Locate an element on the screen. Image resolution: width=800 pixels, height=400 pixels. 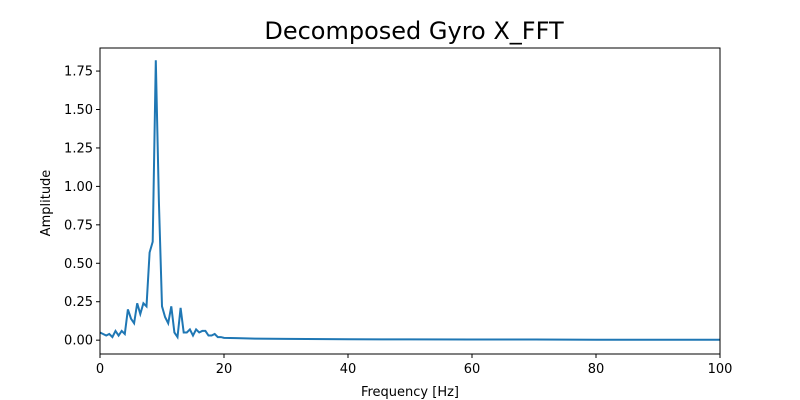
x-tick-label: 100 is located at coordinates (720, 369).